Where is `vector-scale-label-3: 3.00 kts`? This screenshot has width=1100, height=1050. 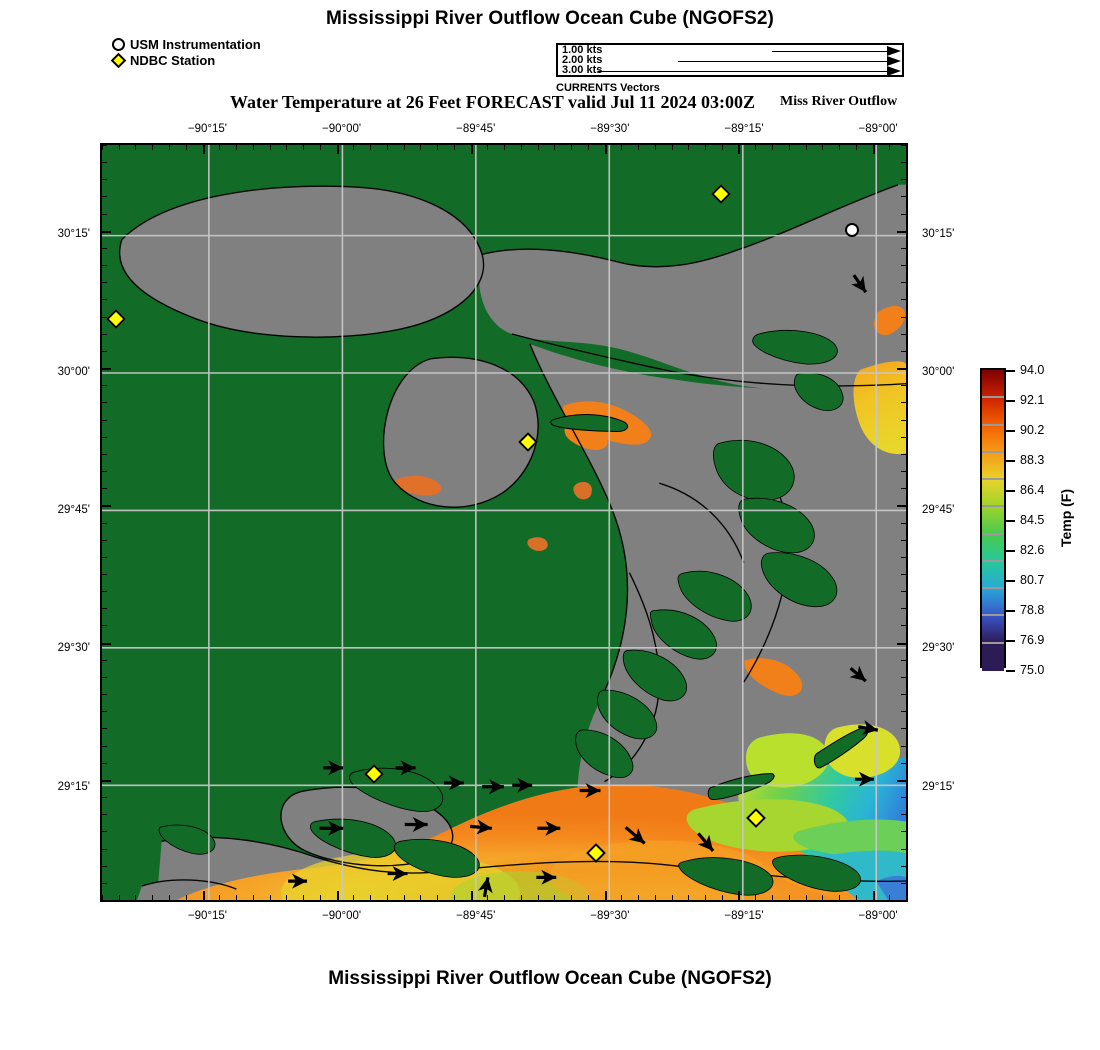 vector-scale-label-3: 3.00 kts is located at coordinates (582, 70).